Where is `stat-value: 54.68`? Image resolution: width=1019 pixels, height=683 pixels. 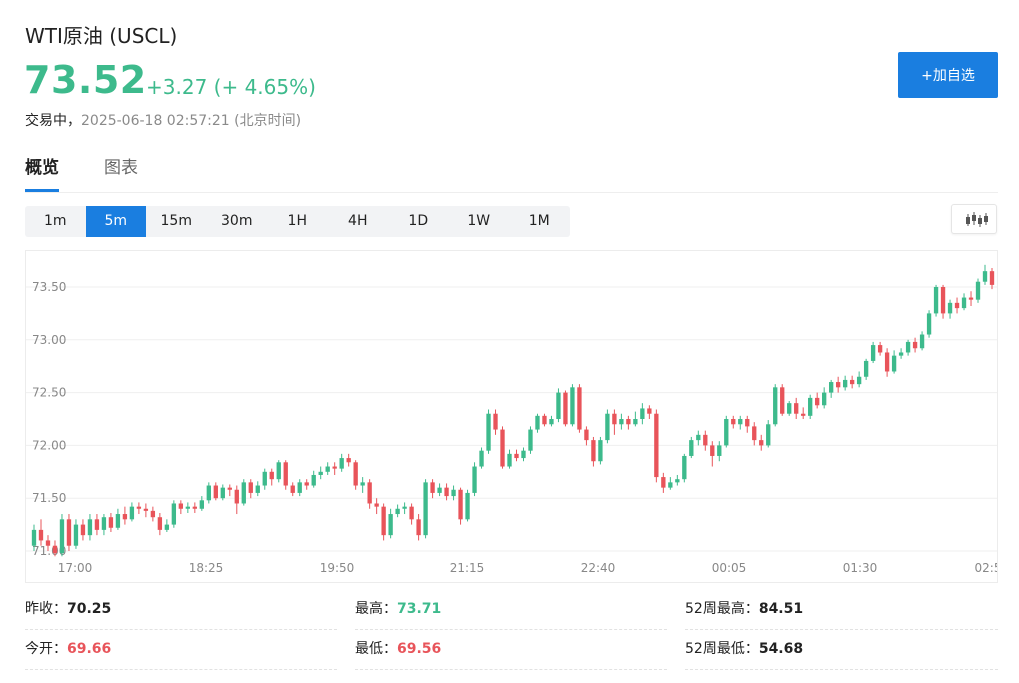
stat-value: 54.68 is located at coordinates (781, 649).